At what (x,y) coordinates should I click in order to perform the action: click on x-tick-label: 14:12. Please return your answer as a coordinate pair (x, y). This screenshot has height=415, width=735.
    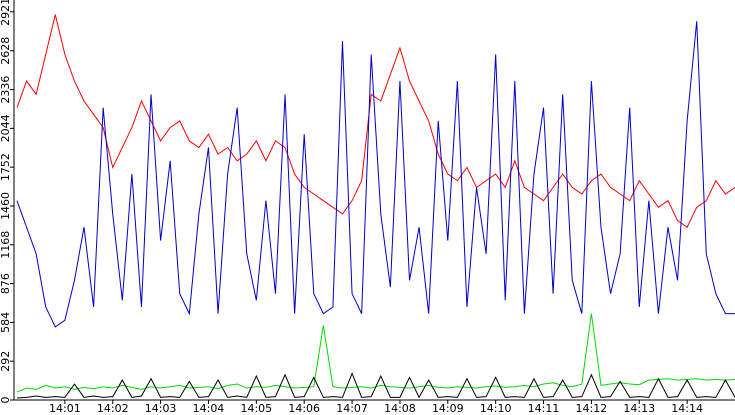
    Looking at the image, I should click on (592, 408).